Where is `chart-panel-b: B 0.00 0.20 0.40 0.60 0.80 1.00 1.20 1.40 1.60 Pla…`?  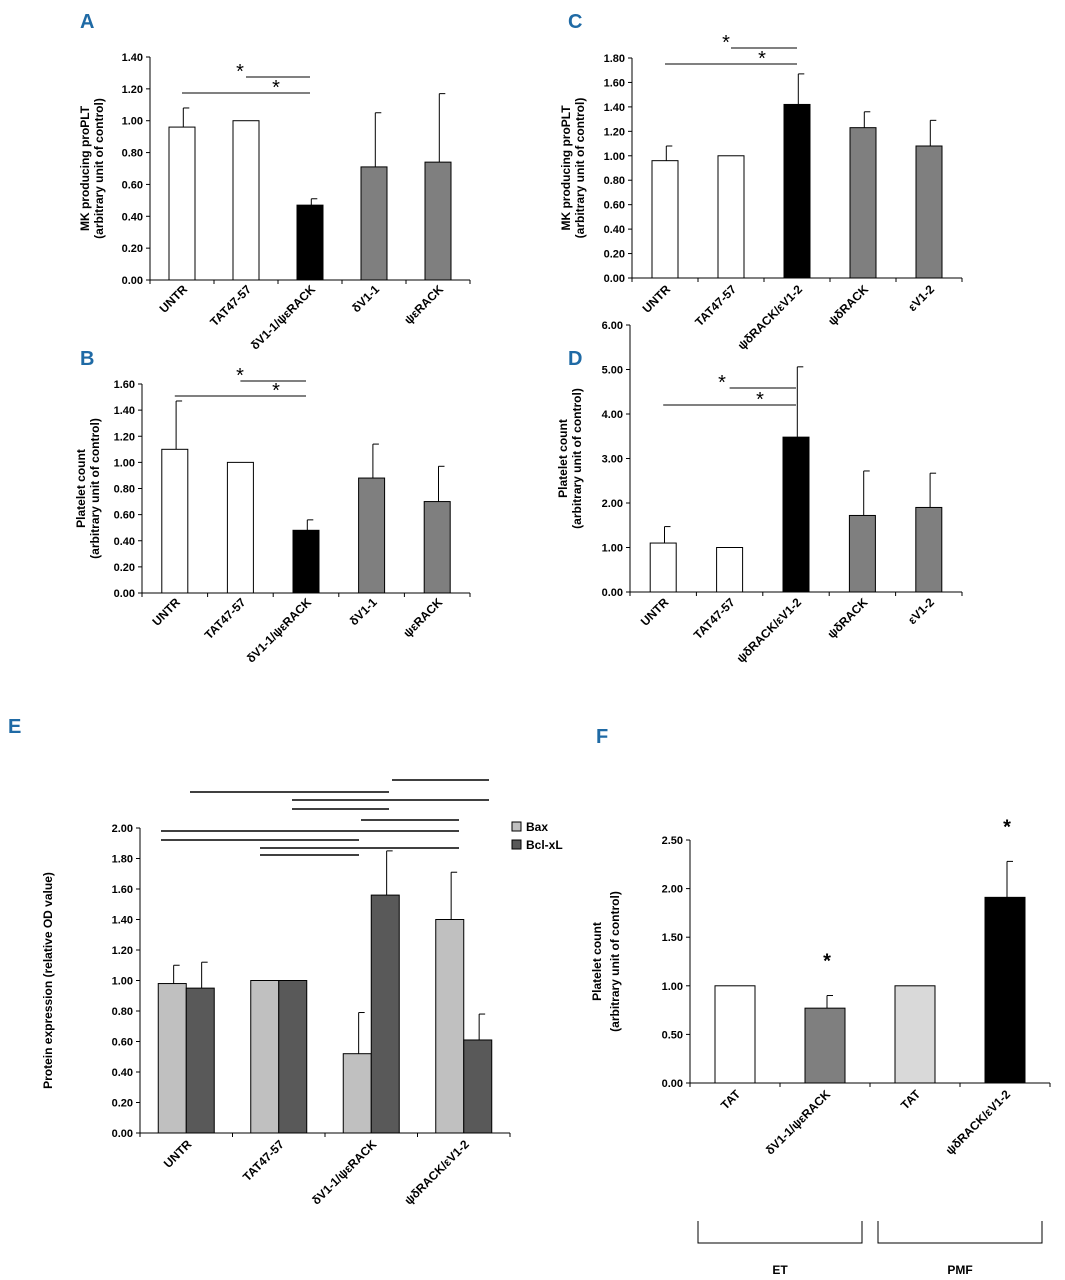 chart-panel-b: B 0.00 0.20 0.40 0.60 0.80 1.00 1.20 1.40 1.60 Pla… is located at coordinates (272, 506).